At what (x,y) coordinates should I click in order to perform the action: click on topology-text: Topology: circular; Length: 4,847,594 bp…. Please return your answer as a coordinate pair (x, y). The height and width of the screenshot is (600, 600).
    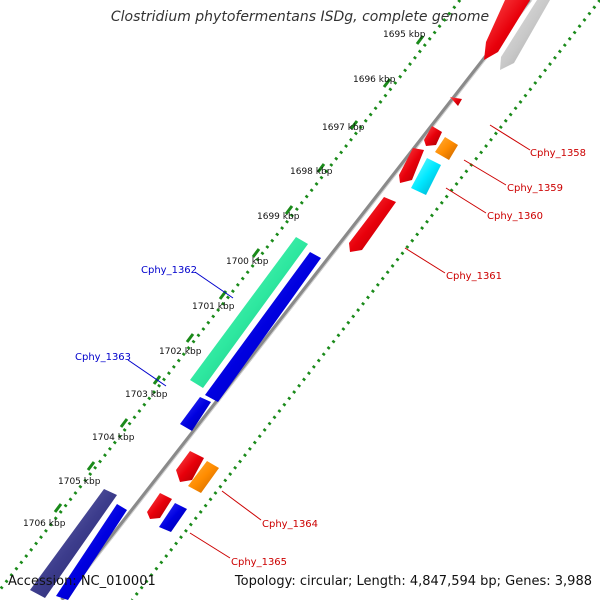
    Looking at the image, I should click on (413, 581).